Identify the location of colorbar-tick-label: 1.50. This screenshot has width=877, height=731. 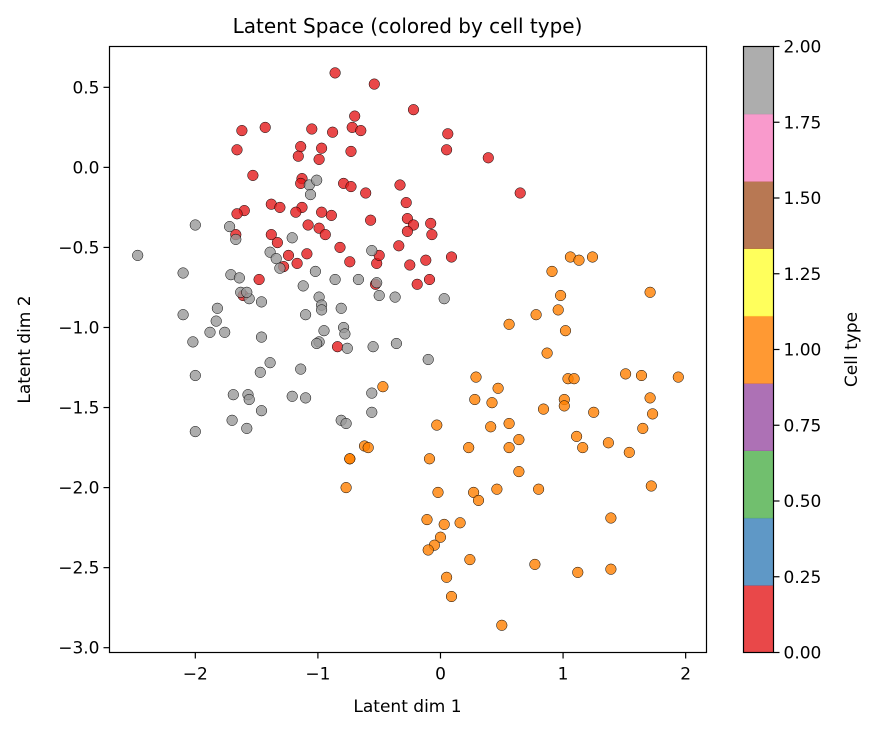
(803, 199).